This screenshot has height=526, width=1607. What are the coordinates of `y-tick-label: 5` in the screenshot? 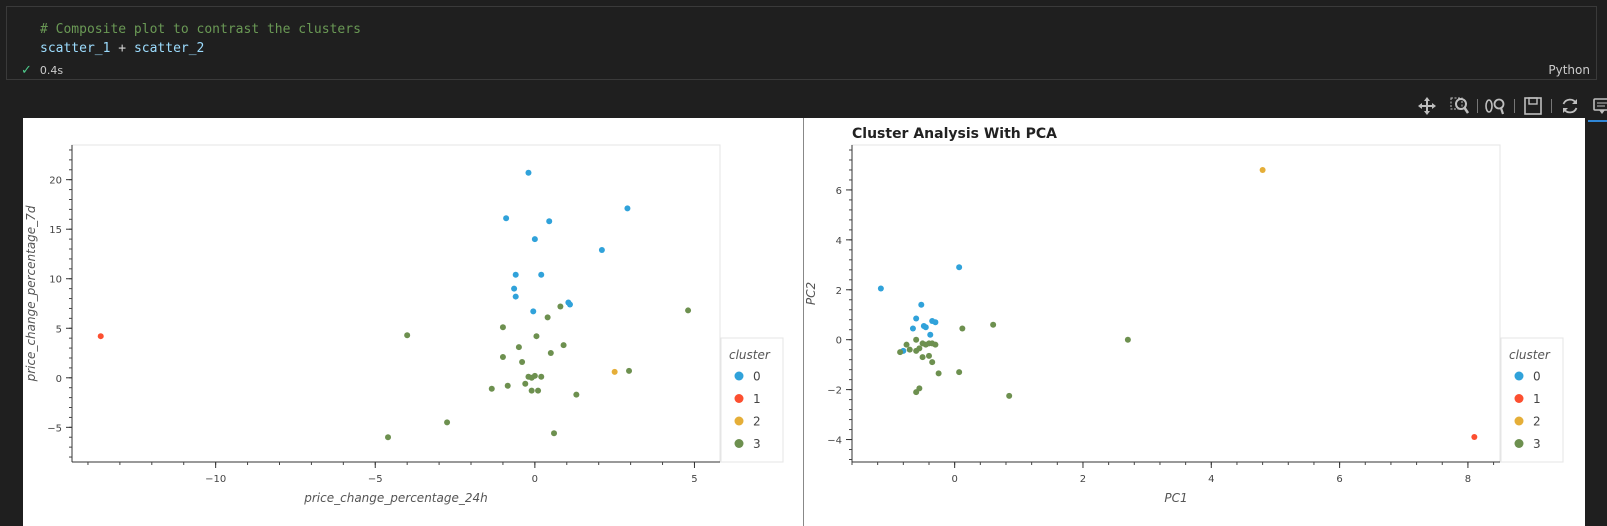 It's located at (59, 329).